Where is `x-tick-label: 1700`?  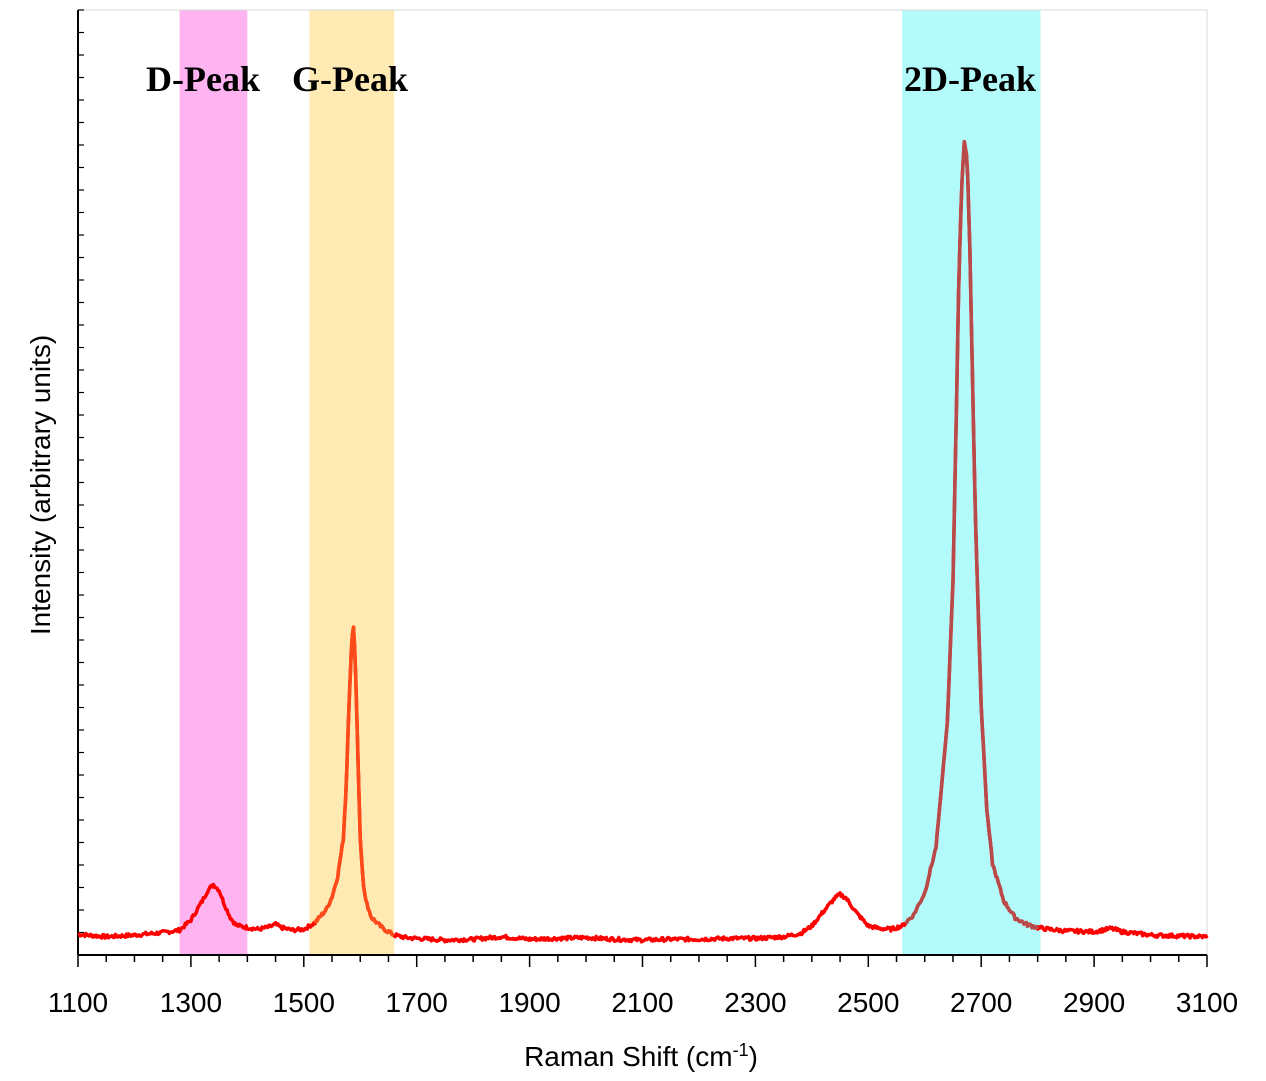
x-tick-label: 1700 is located at coordinates (417, 1002).